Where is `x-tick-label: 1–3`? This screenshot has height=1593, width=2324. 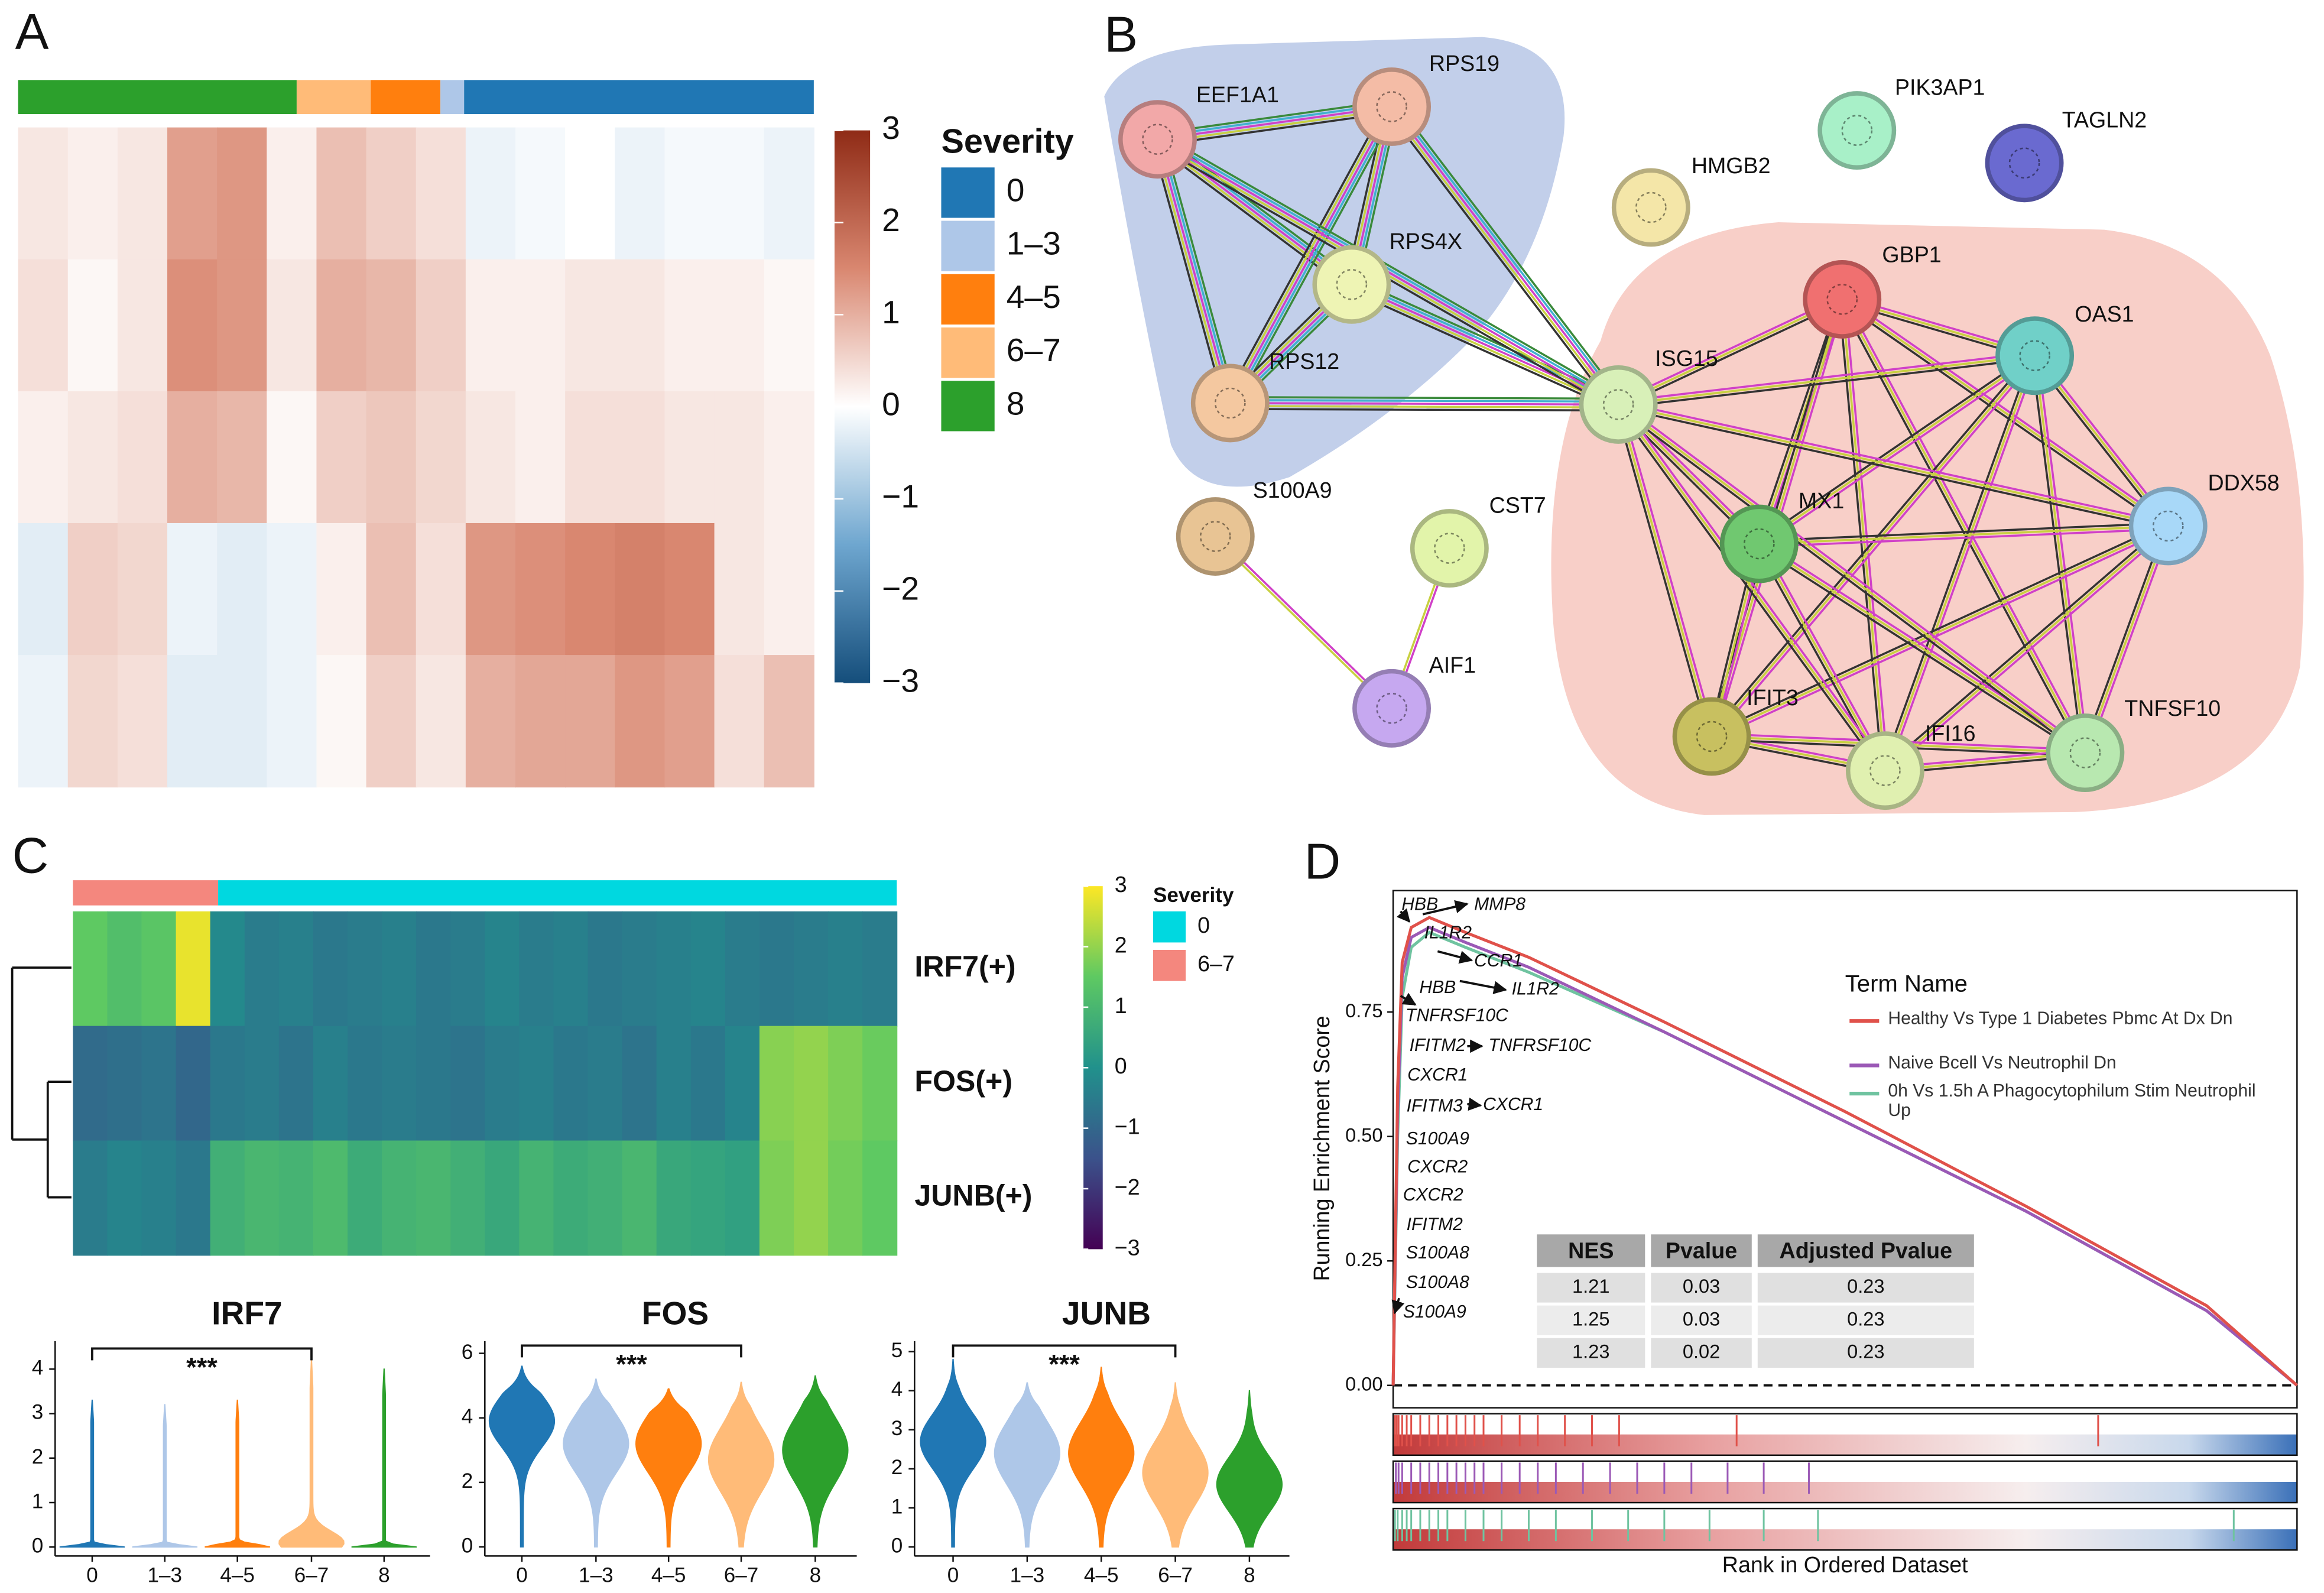
x-tick-label: 1–3 is located at coordinates (596, 1575).